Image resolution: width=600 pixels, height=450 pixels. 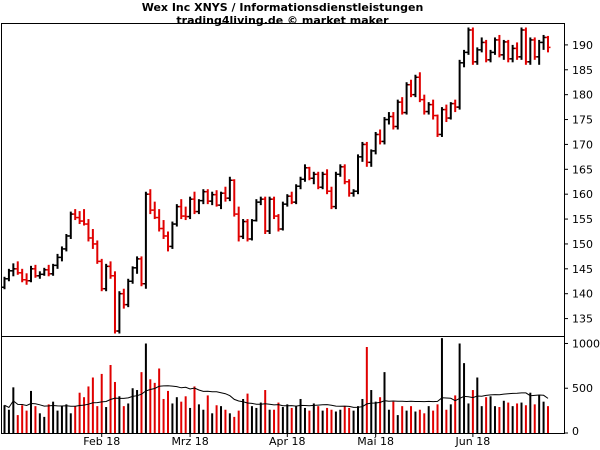 I want to click on price-tick-label: 155, so click(x=582, y=219).